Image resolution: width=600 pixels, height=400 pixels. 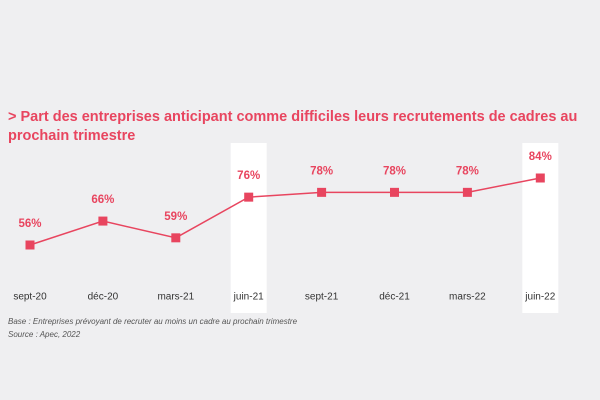 I want to click on x-tick-label: sept-21, so click(x=322, y=297).